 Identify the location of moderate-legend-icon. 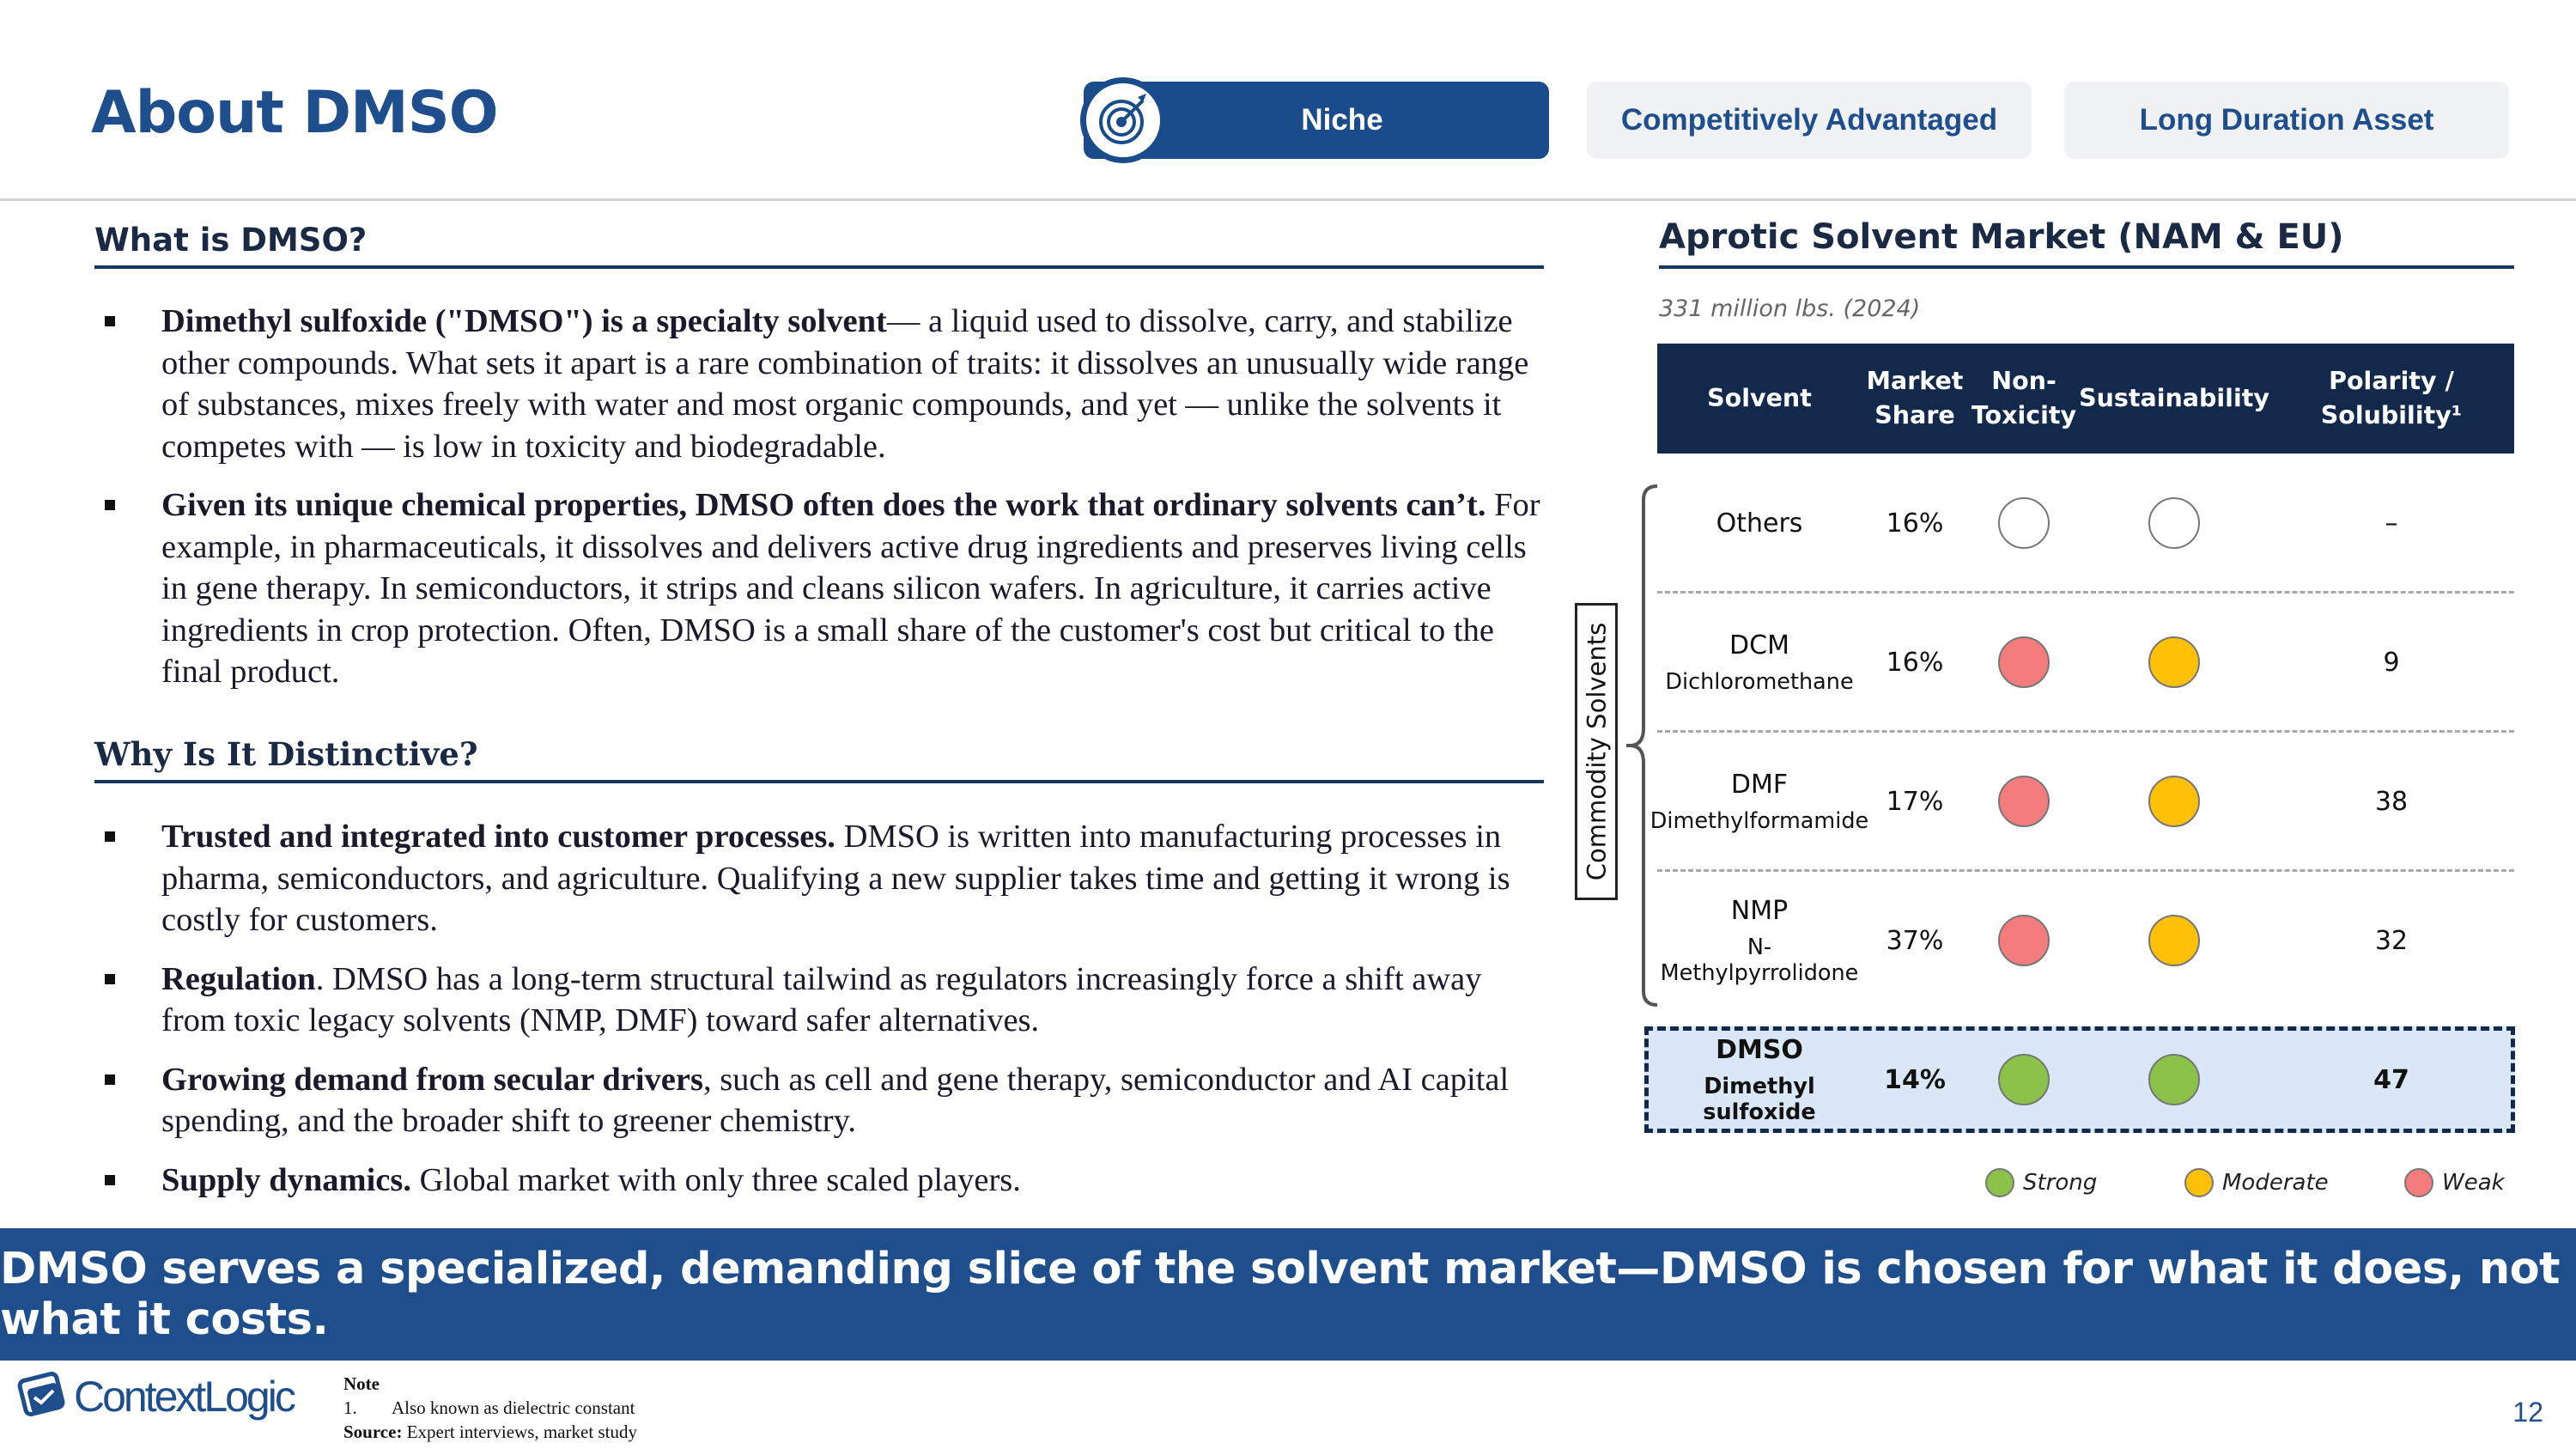
(2199, 1182).